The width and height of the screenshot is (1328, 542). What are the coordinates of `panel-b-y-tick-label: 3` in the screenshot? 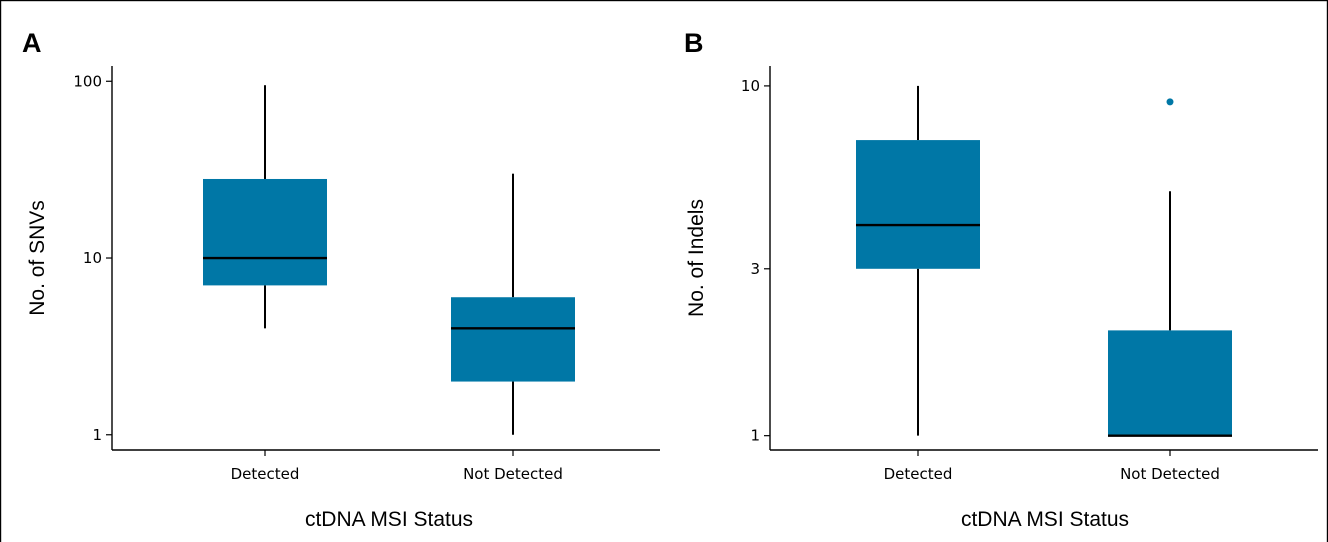 It's located at (755, 269).